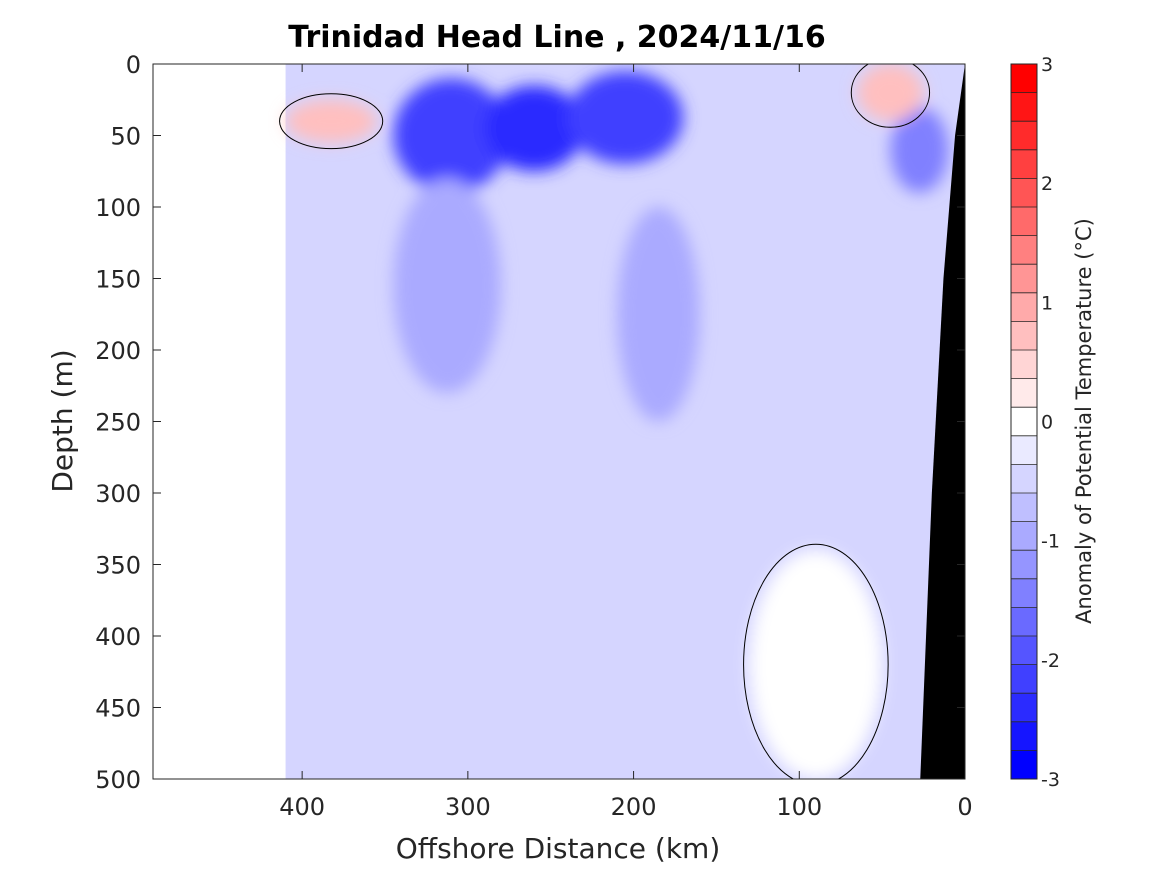  I want to click on colorbar-frame, so click(1024, 421).